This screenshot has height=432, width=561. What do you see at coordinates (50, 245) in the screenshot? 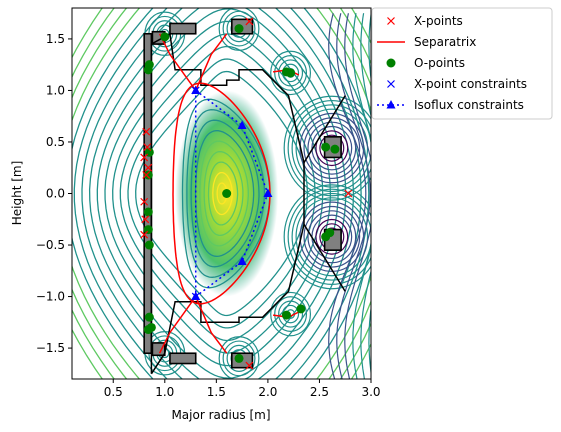
I see `y-tick-label: −0.5` at bounding box center [50, 245].